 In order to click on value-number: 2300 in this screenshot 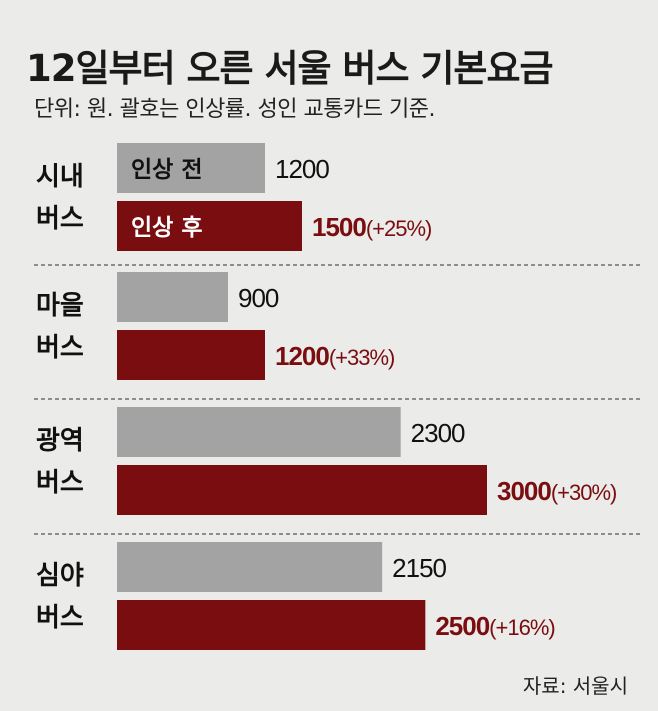, I will do `click(438, 433)`.